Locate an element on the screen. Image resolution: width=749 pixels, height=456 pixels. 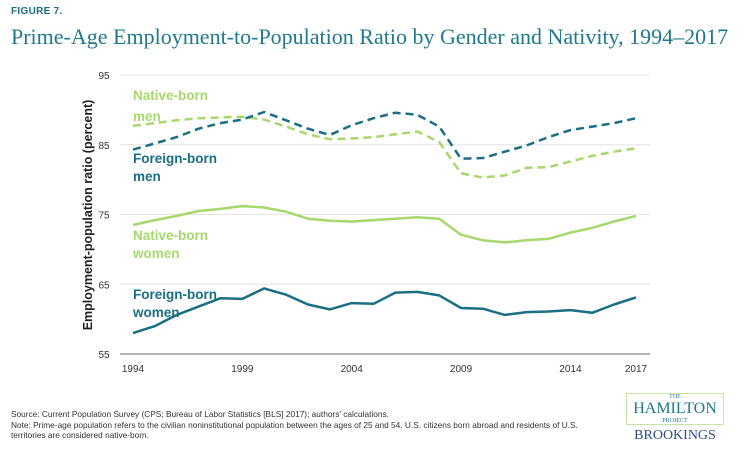
x-tick-label: 2004 is located at coordinates (352, 369).